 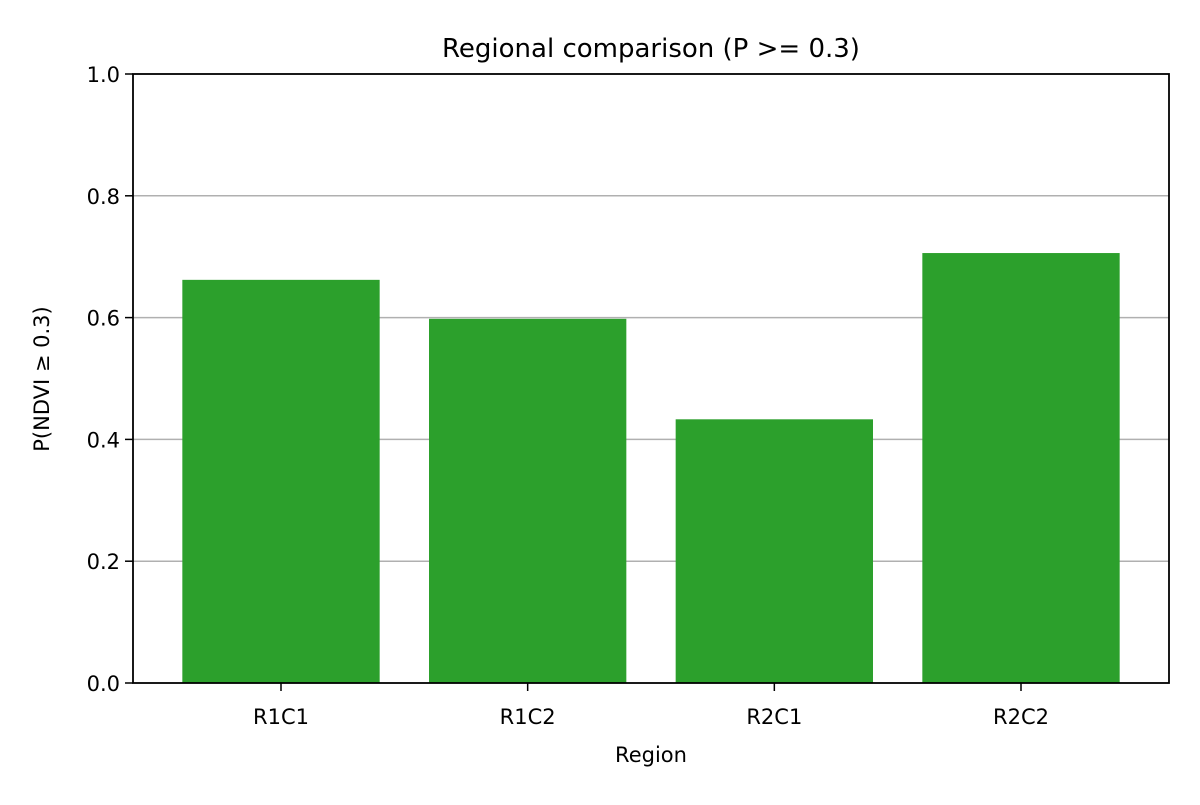 I want to click on y-tick-label: 0.6, so click(x=103, y=319).